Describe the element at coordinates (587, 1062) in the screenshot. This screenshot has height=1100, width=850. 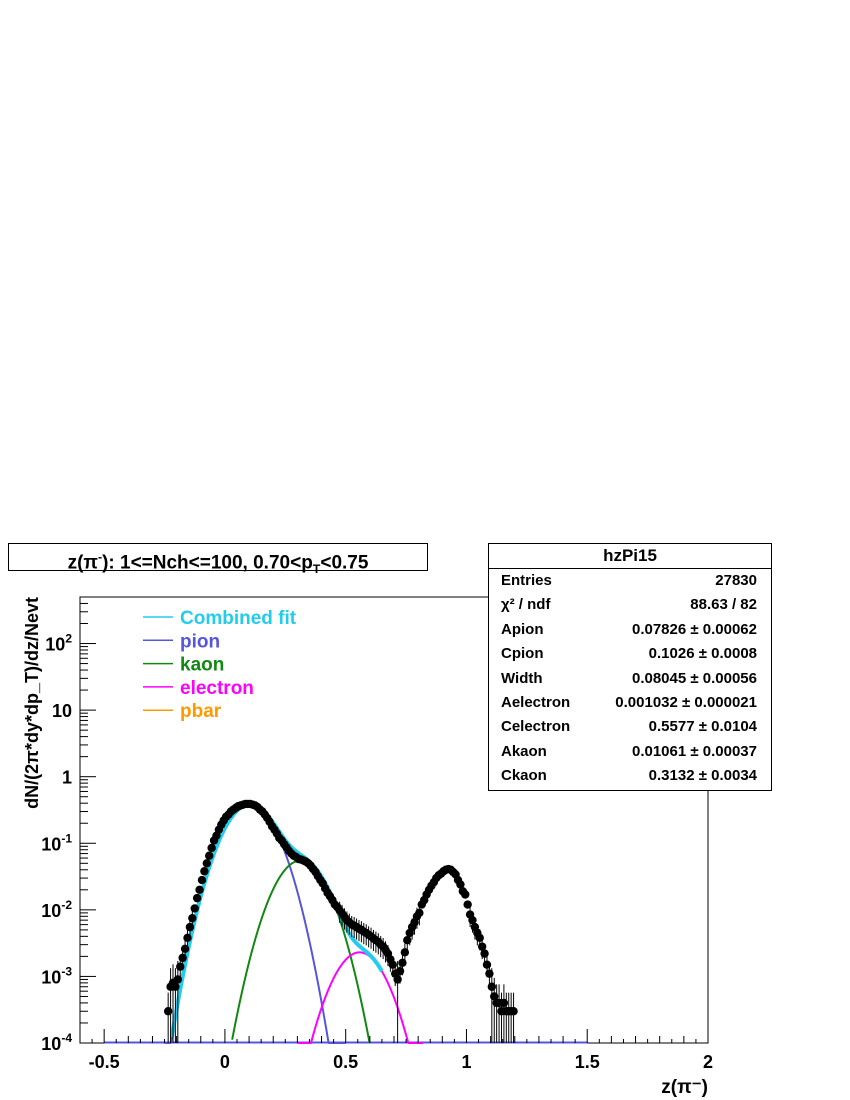
I see `x-tick-label: 1.5` at that location.